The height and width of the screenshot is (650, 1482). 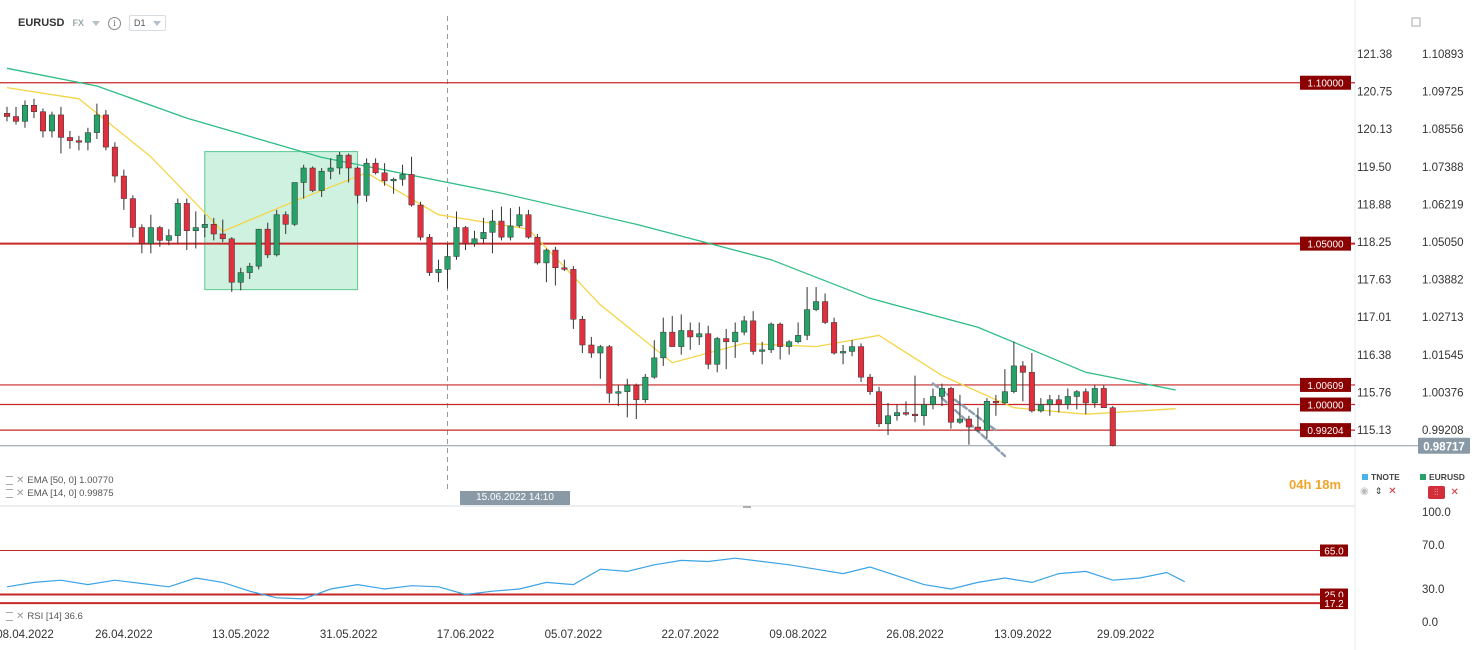 What do you see at coordinates (1126, 635) in the screenshot?
I see `x-tick-label: 29.09.2022` at bounding box center [1126, 635].